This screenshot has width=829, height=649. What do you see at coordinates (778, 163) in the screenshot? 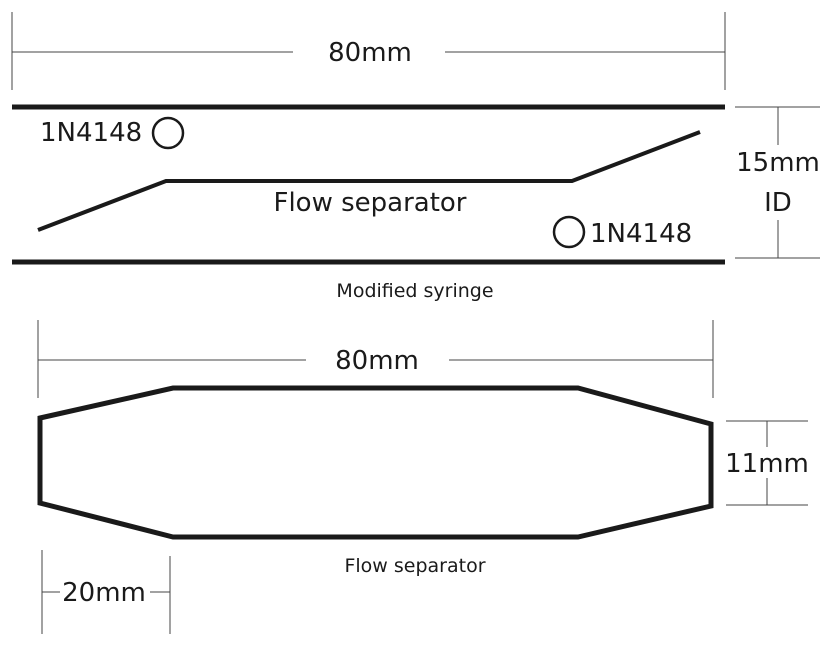
I see `diameter-label-value: 15mm` at bounding box center [778, 163].